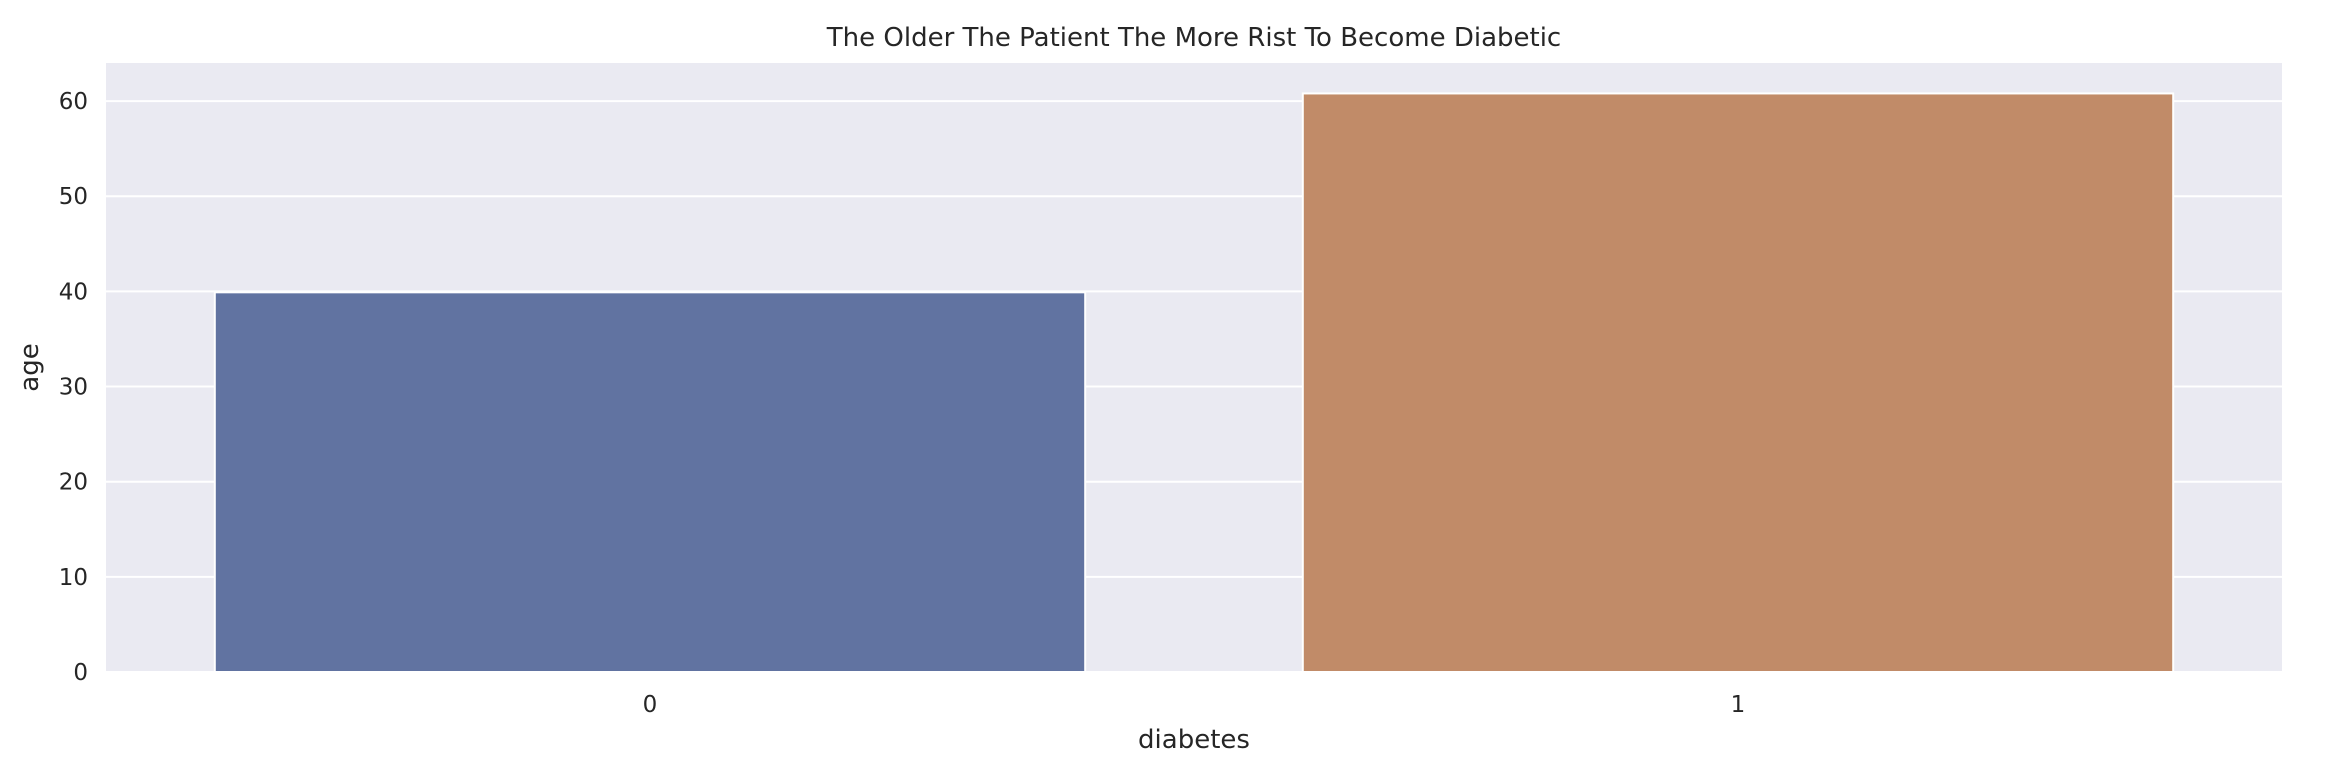 This screenshot has width=2332, height=776. I want to click on x-tick-label: 1, so click(1738, 705).